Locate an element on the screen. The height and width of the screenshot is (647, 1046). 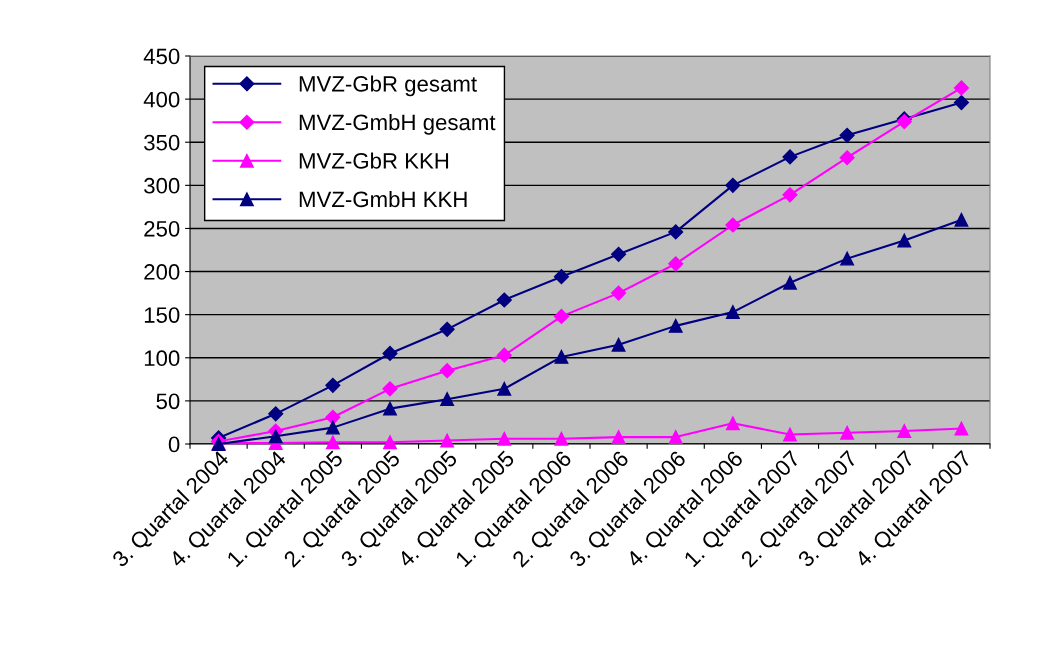
y-tick-label: 200 is located at coordinates (162, 272).